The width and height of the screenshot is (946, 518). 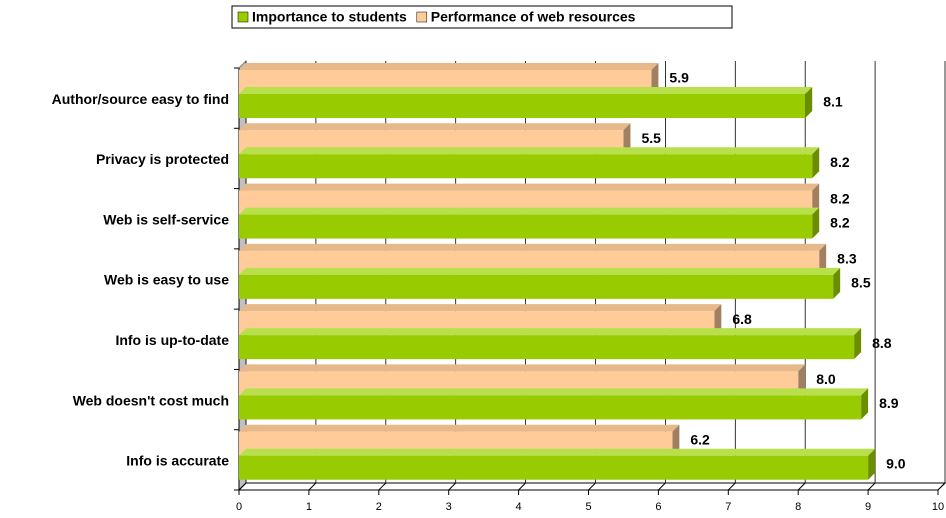 I want to click on category-label: Web is easy to use, so click(x=166, y=280).